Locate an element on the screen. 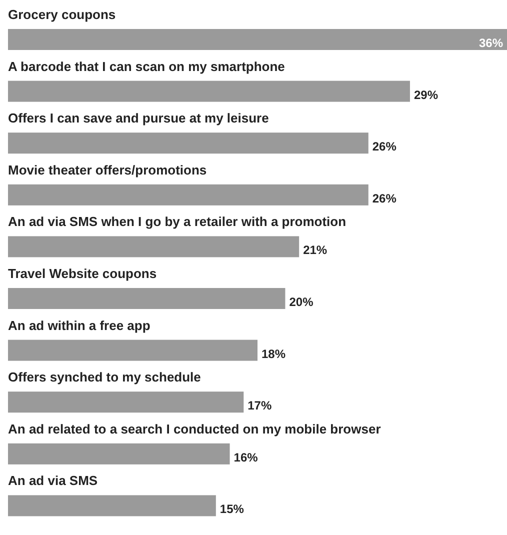  y-tick-label: Travel Website coupons is located at coordinates (82, 273).